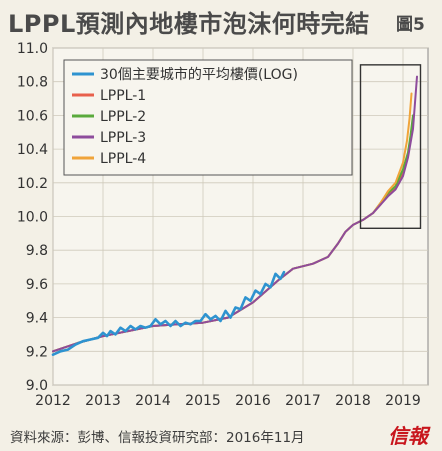  Describe the element at coordinates (123, 138) in the screenshot. I see `legend-label: LPPL-3` at that location.